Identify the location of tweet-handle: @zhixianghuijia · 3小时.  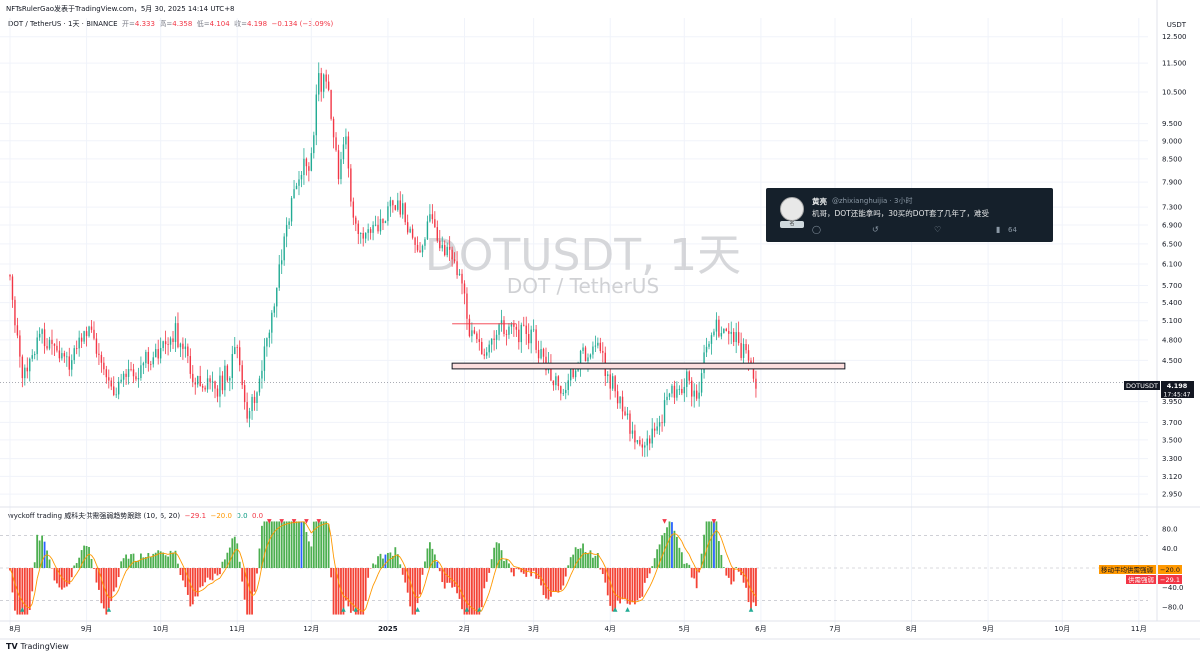
(872, 201).